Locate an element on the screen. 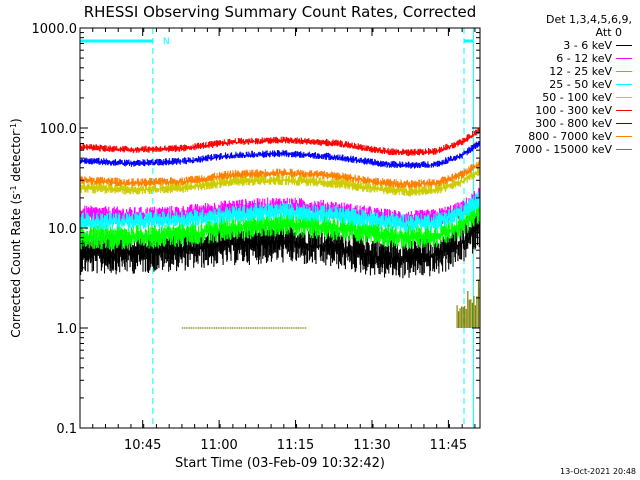  x-tick-label: 11:30 is located at coordinates (371, 445).